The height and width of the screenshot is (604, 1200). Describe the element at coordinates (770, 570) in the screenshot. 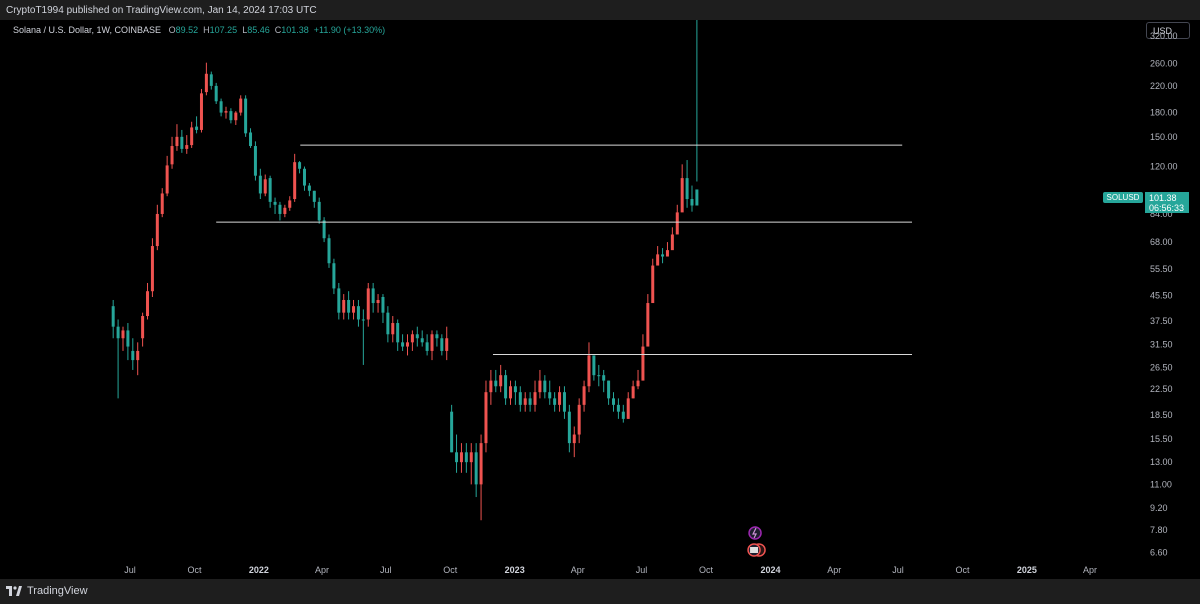

I see `x-tick-label: 2024` at that location.